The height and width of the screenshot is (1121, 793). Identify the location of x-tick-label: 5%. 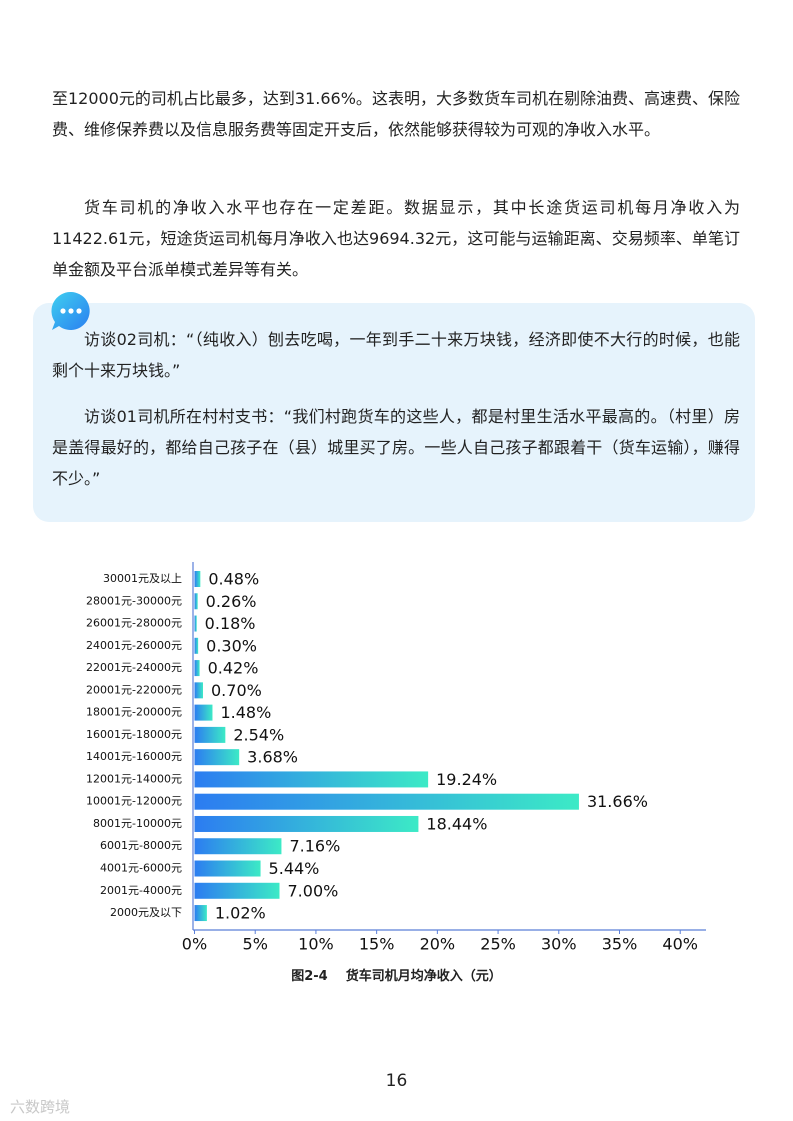
(255, 944).